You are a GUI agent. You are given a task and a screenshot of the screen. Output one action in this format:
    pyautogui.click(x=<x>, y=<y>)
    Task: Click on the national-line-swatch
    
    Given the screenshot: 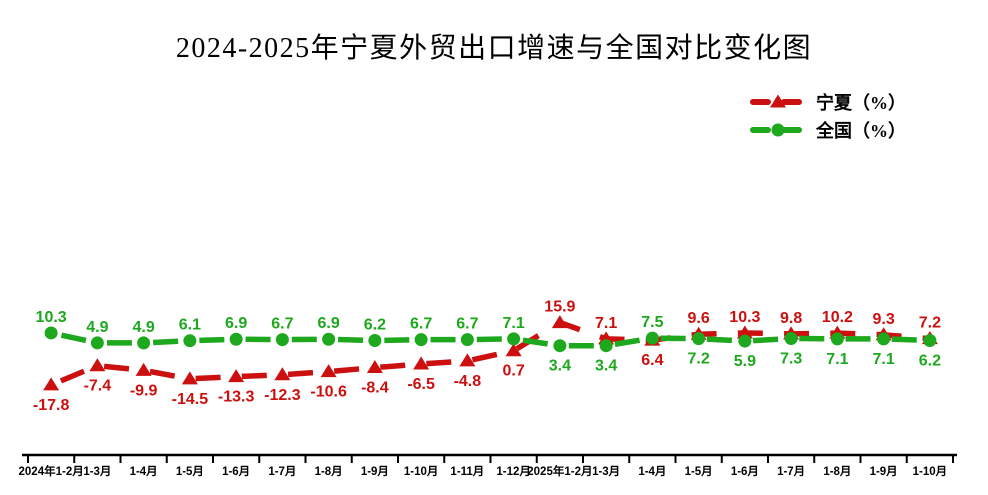 What is the action you would take?
    pyautogui.click(x=778, y=130)
    